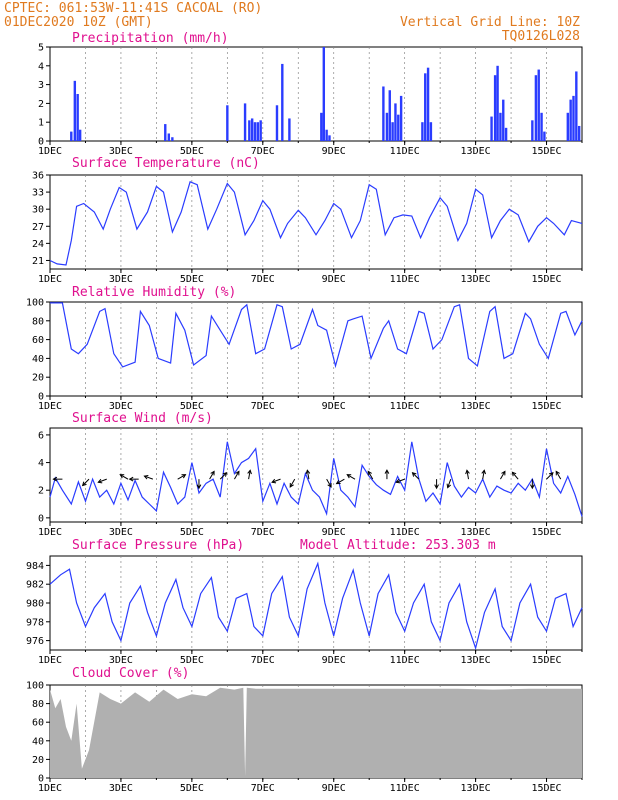 The width and height of the screenshot is (618, 800). Describe the element at coordinates (263, 532) in the screenshot. I see `wind-xtick-label: 7DEC` at that location.